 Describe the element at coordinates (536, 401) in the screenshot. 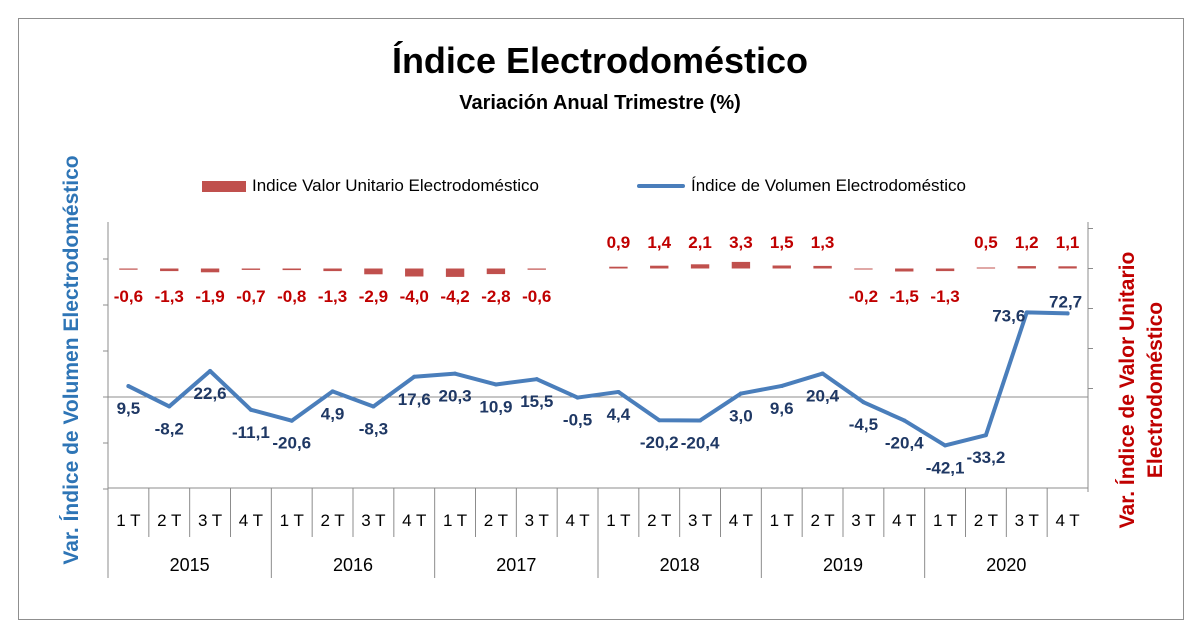

I see `line-data-label: 15,5` at that location.